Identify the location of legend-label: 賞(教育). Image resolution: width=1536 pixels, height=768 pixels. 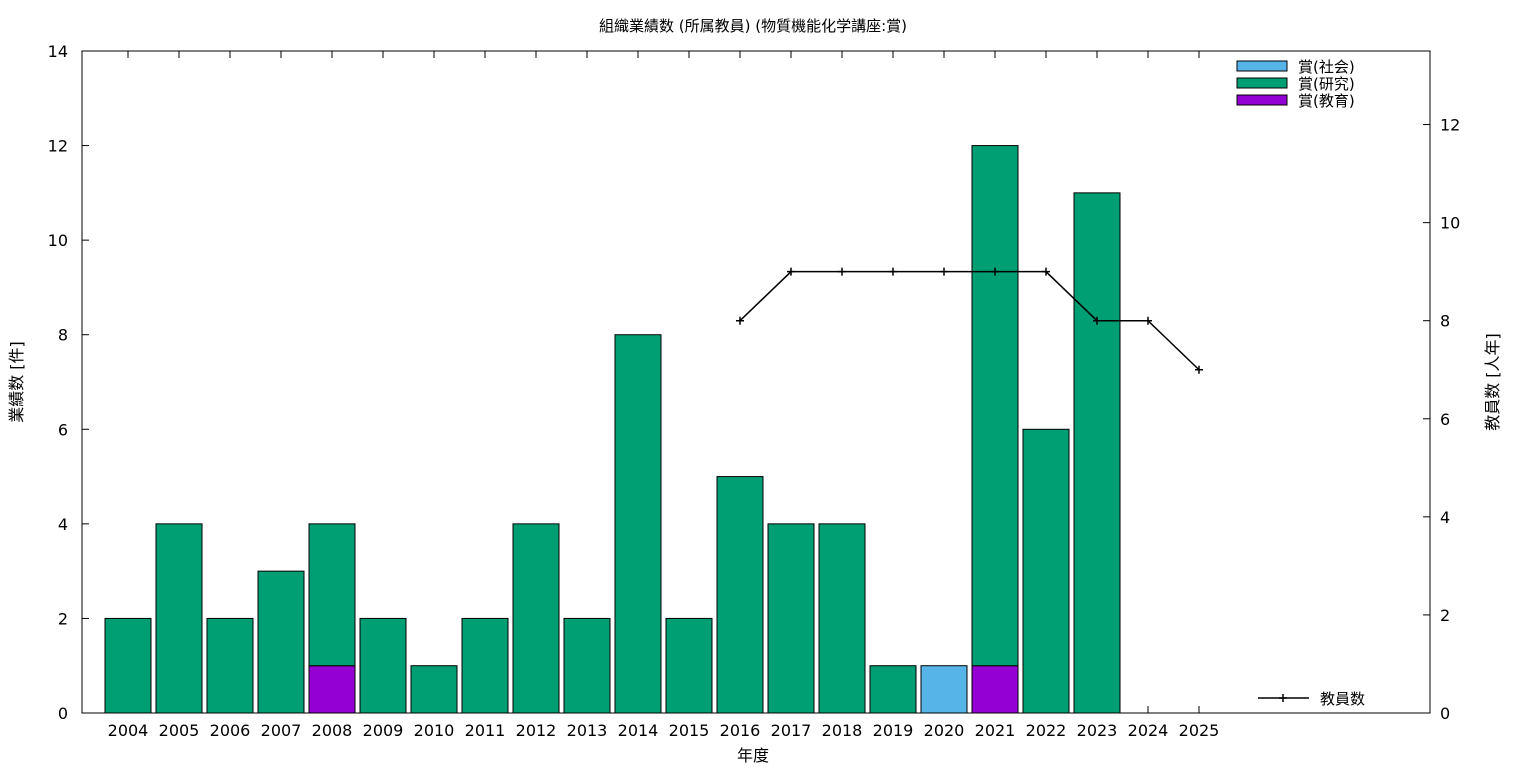
(1326, 101).